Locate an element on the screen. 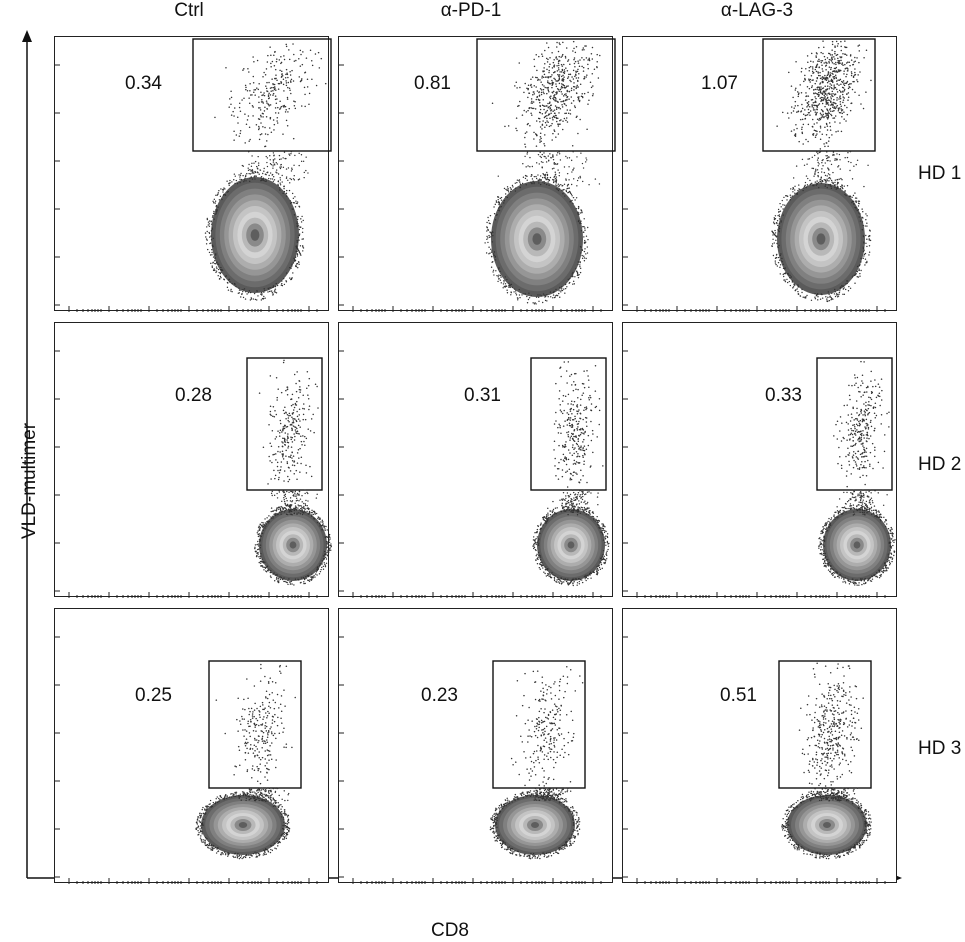  panel-plot-area: 0.31 is located at coordinates (474, 474).